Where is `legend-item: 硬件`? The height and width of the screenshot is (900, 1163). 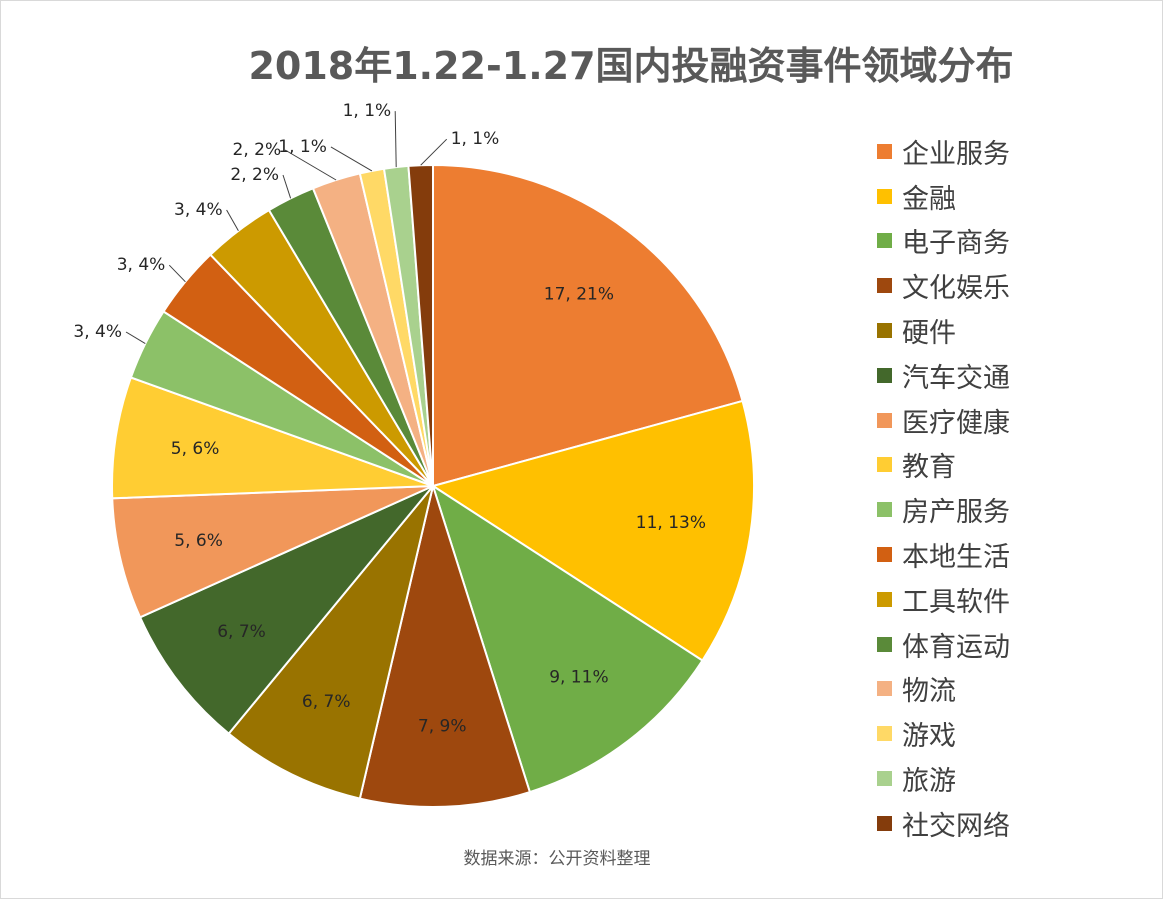 legend-item: 硬件 is located at coordinates (943, 330).